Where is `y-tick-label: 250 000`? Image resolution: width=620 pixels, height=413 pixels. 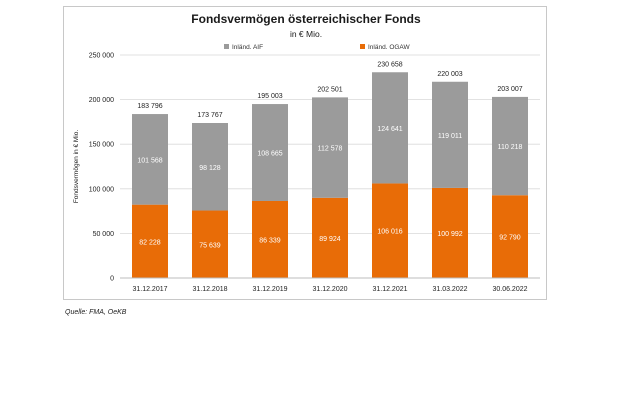 y-tick-label: 250 000 is located at coordinates (101, 56).